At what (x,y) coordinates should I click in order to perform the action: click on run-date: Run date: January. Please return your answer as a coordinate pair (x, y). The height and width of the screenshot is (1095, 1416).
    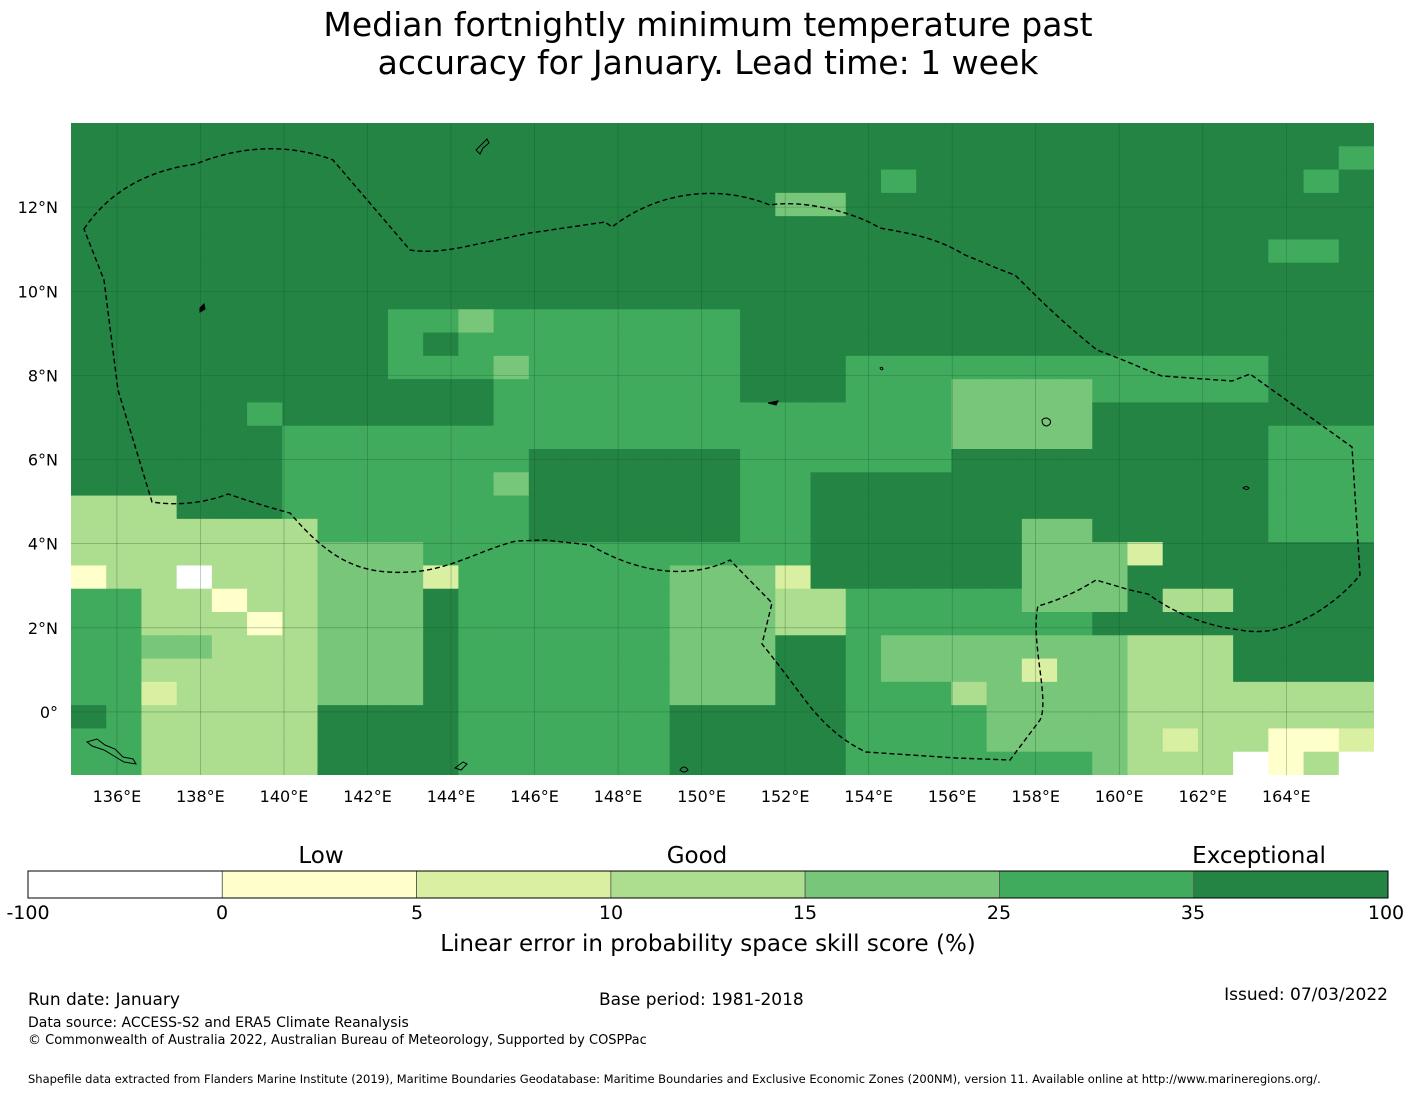
    Looking at the image, I should click on (104, 1000).